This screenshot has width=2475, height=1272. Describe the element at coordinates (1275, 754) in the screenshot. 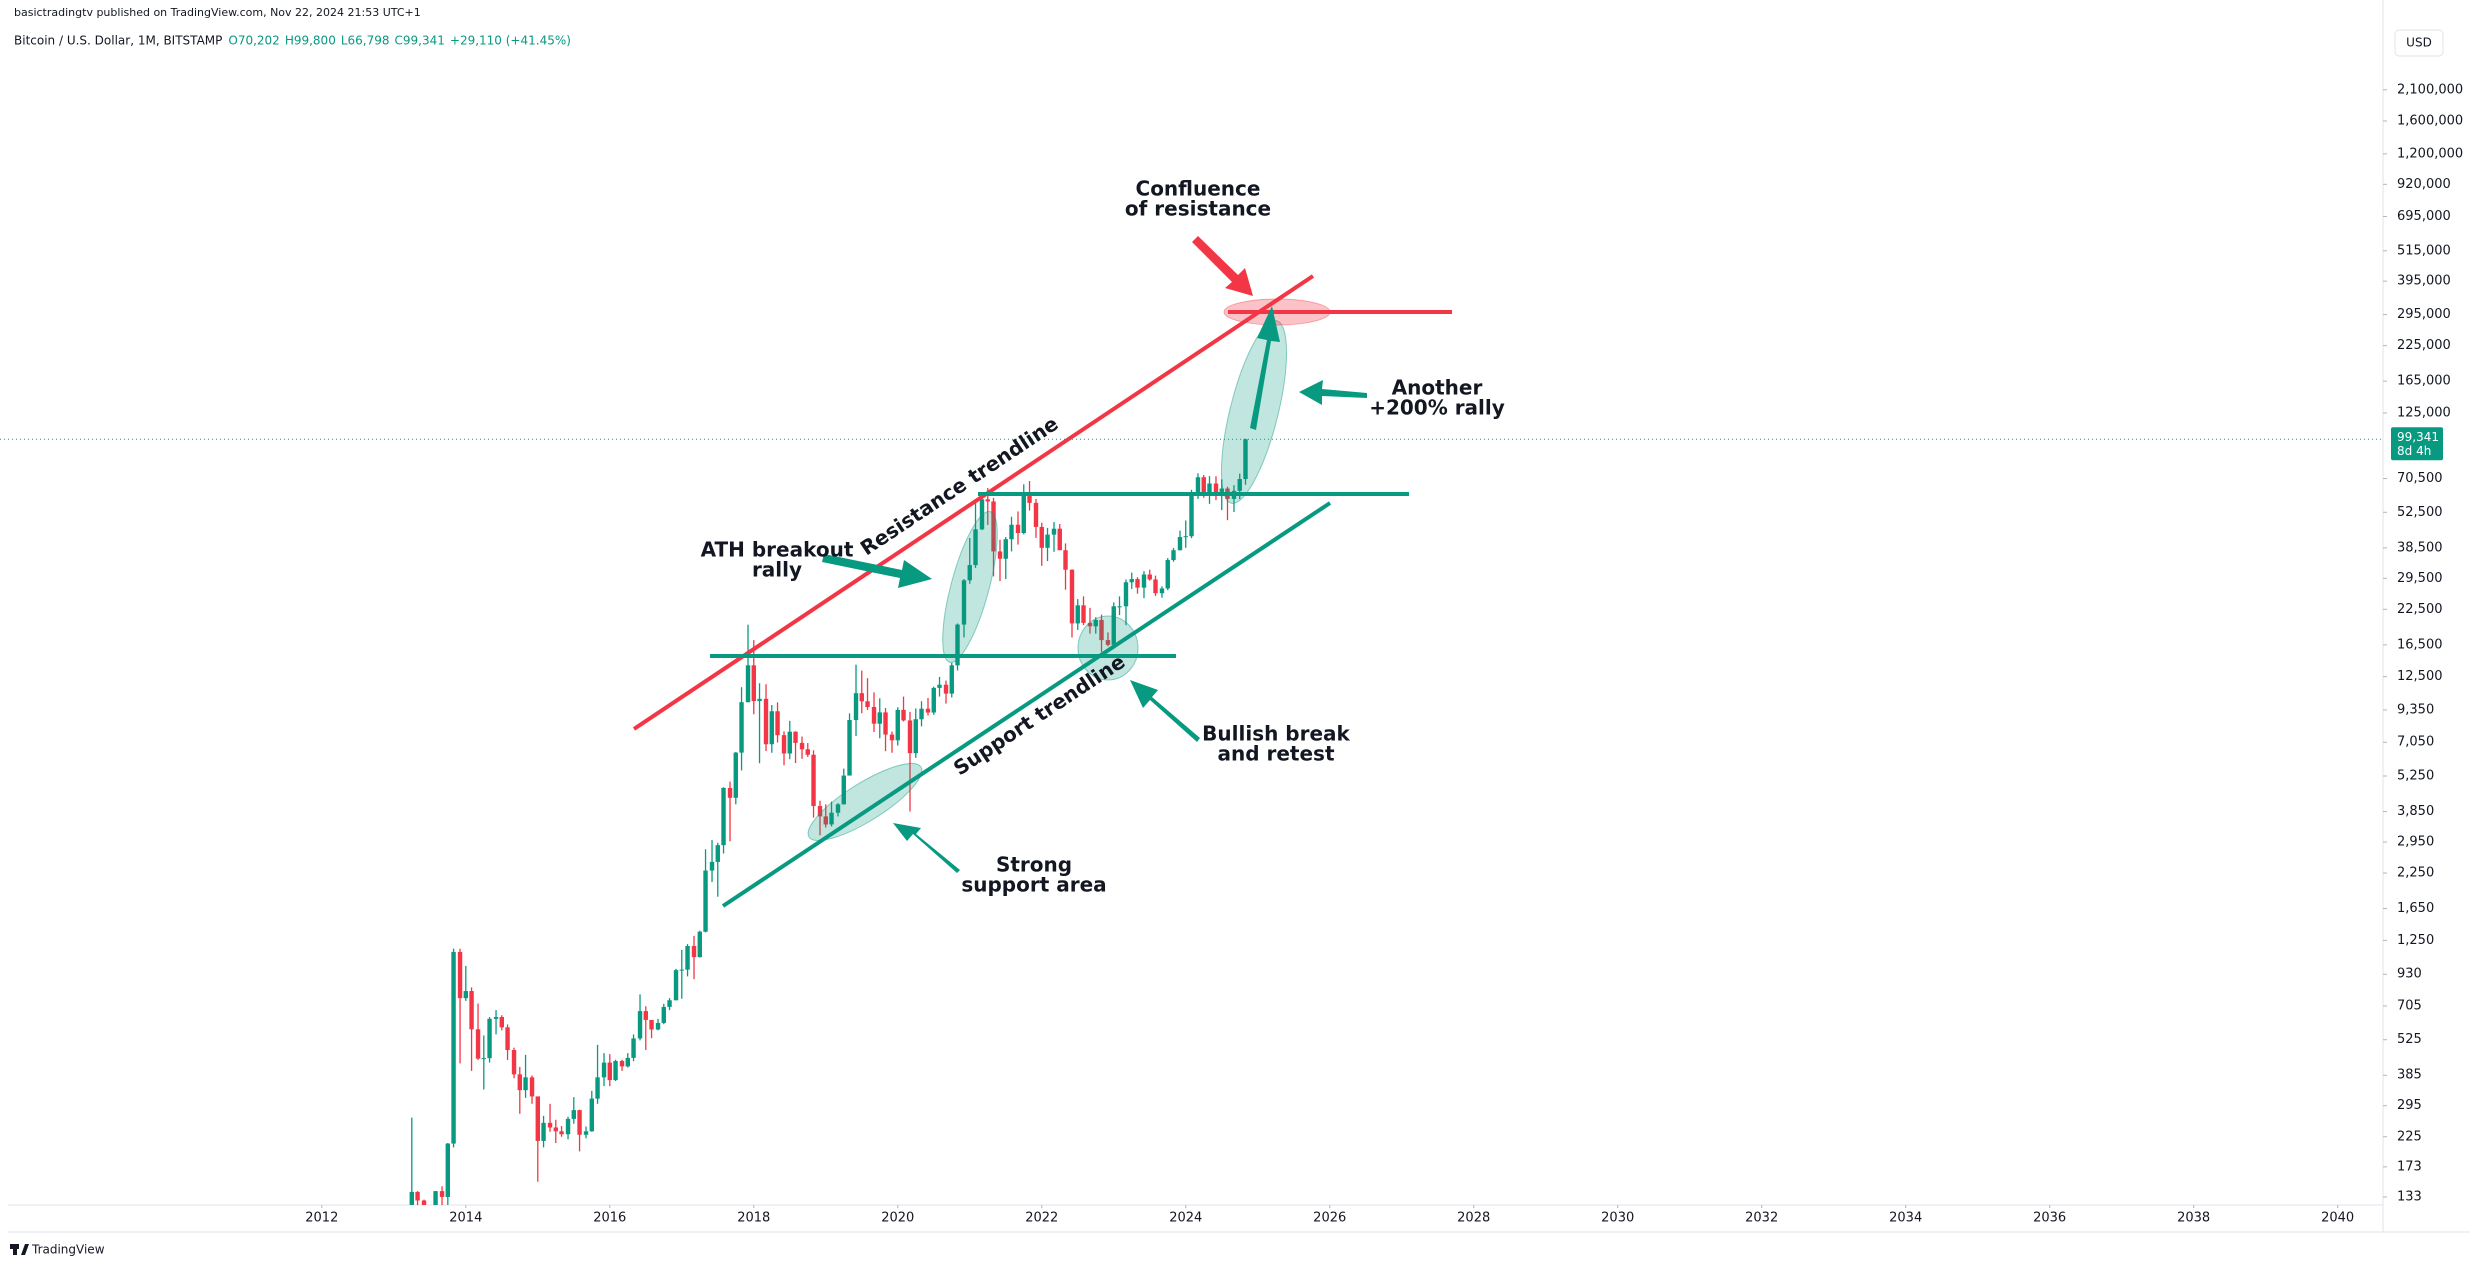

I see `annotation: and retest` at that location.